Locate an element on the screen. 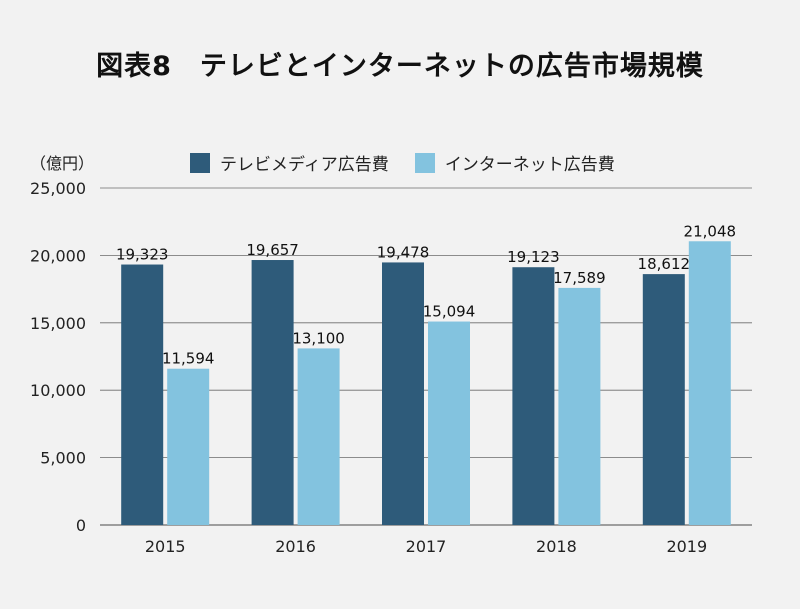  data-label: 15,094 is located at coordinates (449, 312).